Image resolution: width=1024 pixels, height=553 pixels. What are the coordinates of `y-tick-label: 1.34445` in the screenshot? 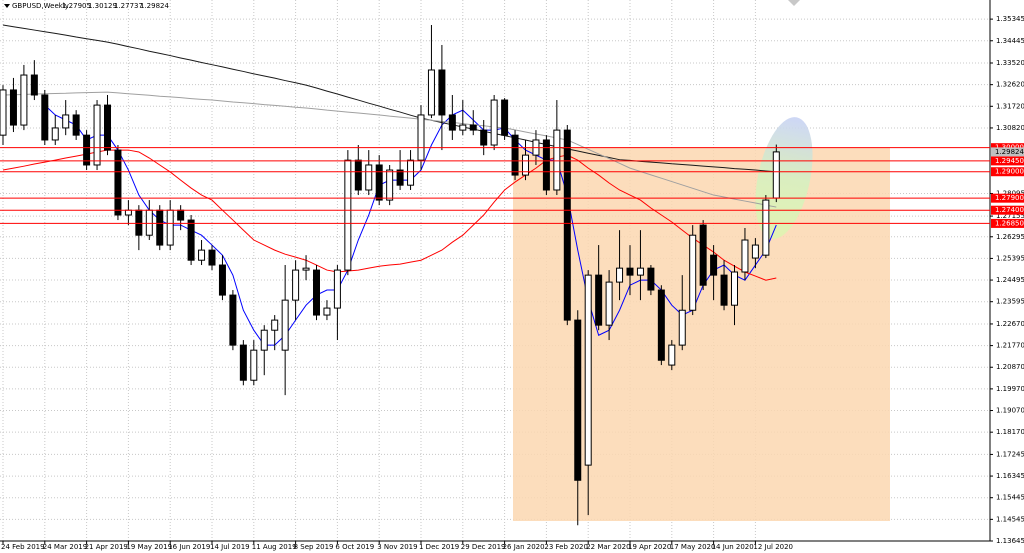 It's located at (1010, 41).